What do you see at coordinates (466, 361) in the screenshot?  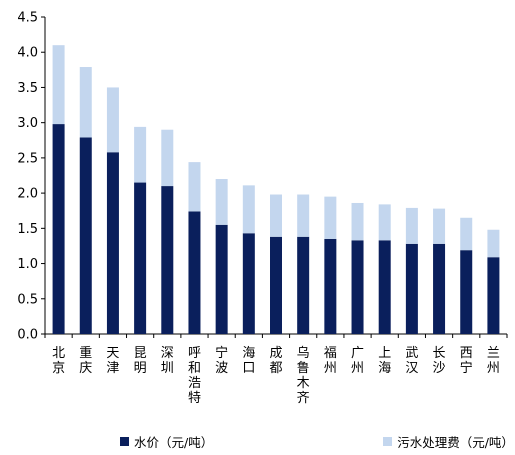 I see `x-tick-label: 西宁` at bounding box center [466, 361].